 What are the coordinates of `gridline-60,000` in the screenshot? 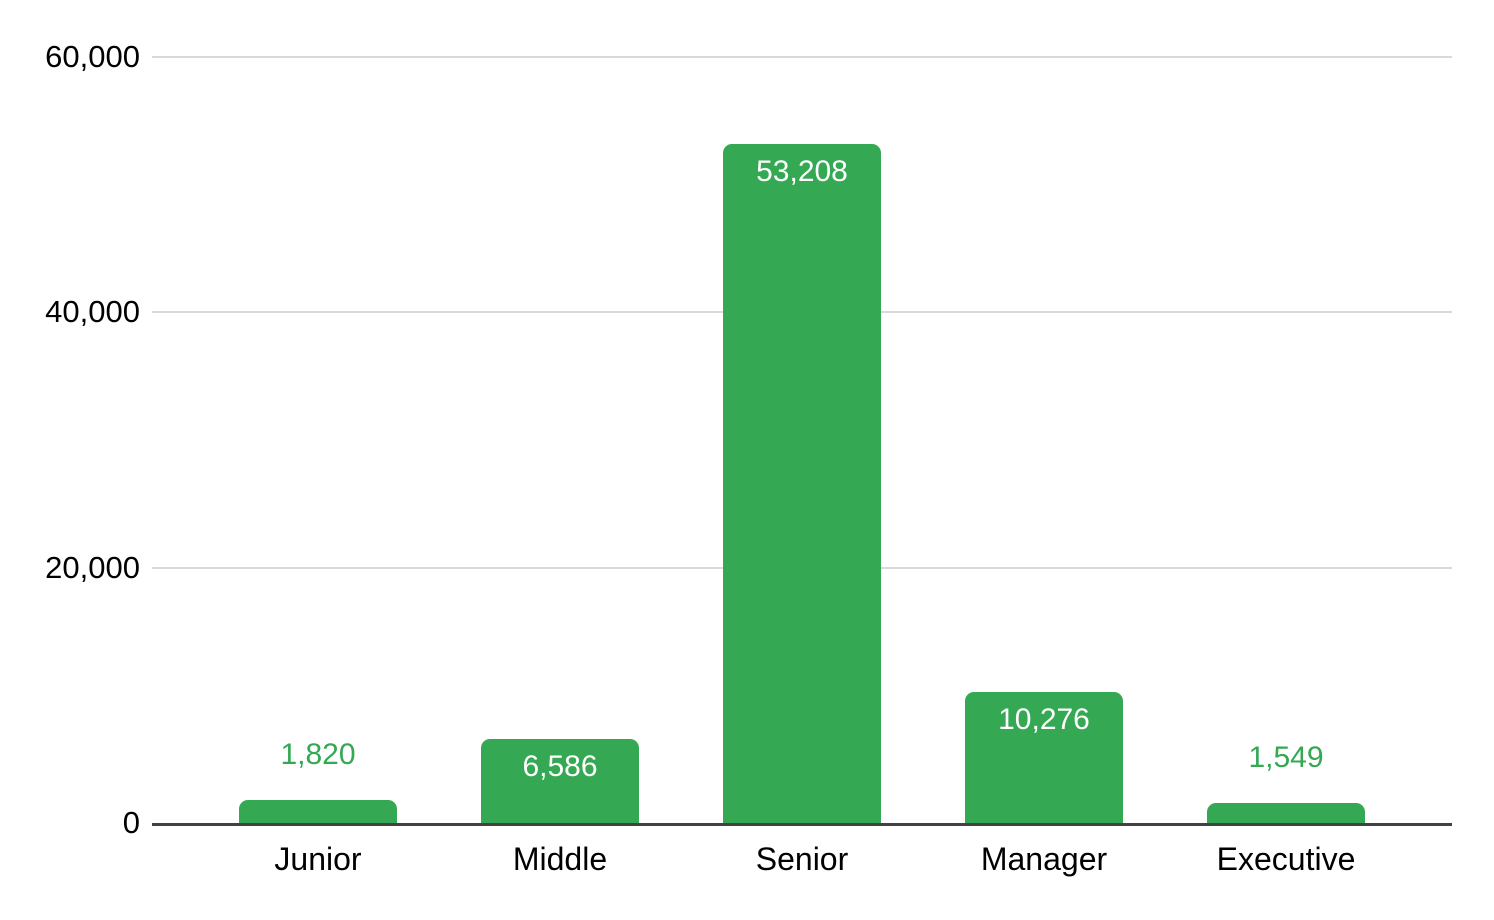 It's located at (802, 57).